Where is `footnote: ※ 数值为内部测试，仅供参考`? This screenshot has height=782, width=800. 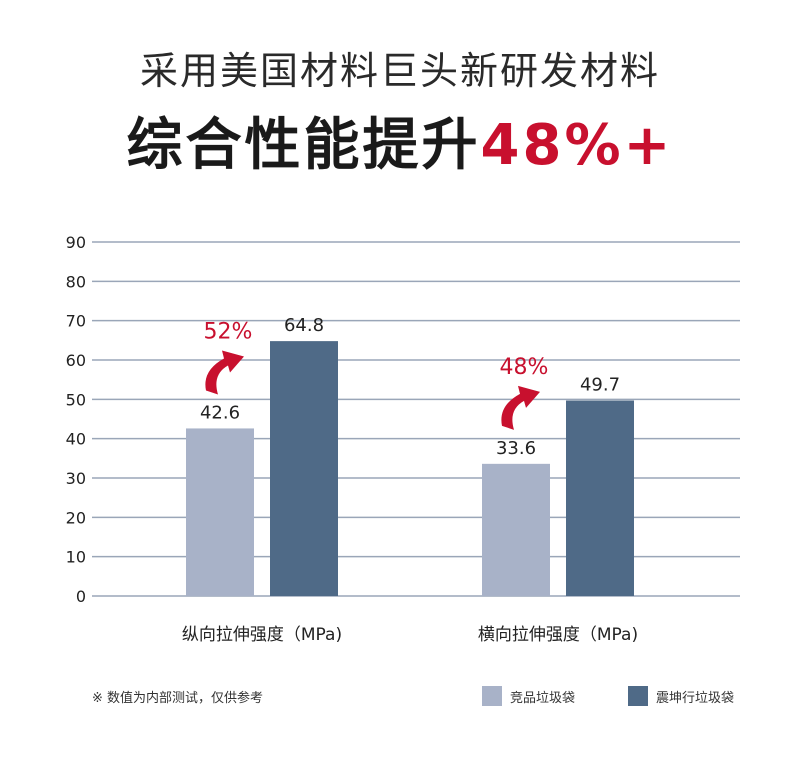
footnote: ※ 数值为内部测试，仅供参考 is located at coordinates (178, 698).